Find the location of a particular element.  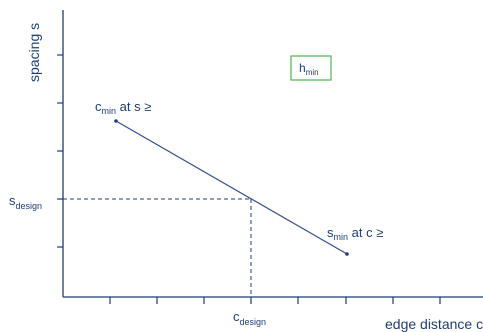

hmin-box is located at coordinates (311, 68).